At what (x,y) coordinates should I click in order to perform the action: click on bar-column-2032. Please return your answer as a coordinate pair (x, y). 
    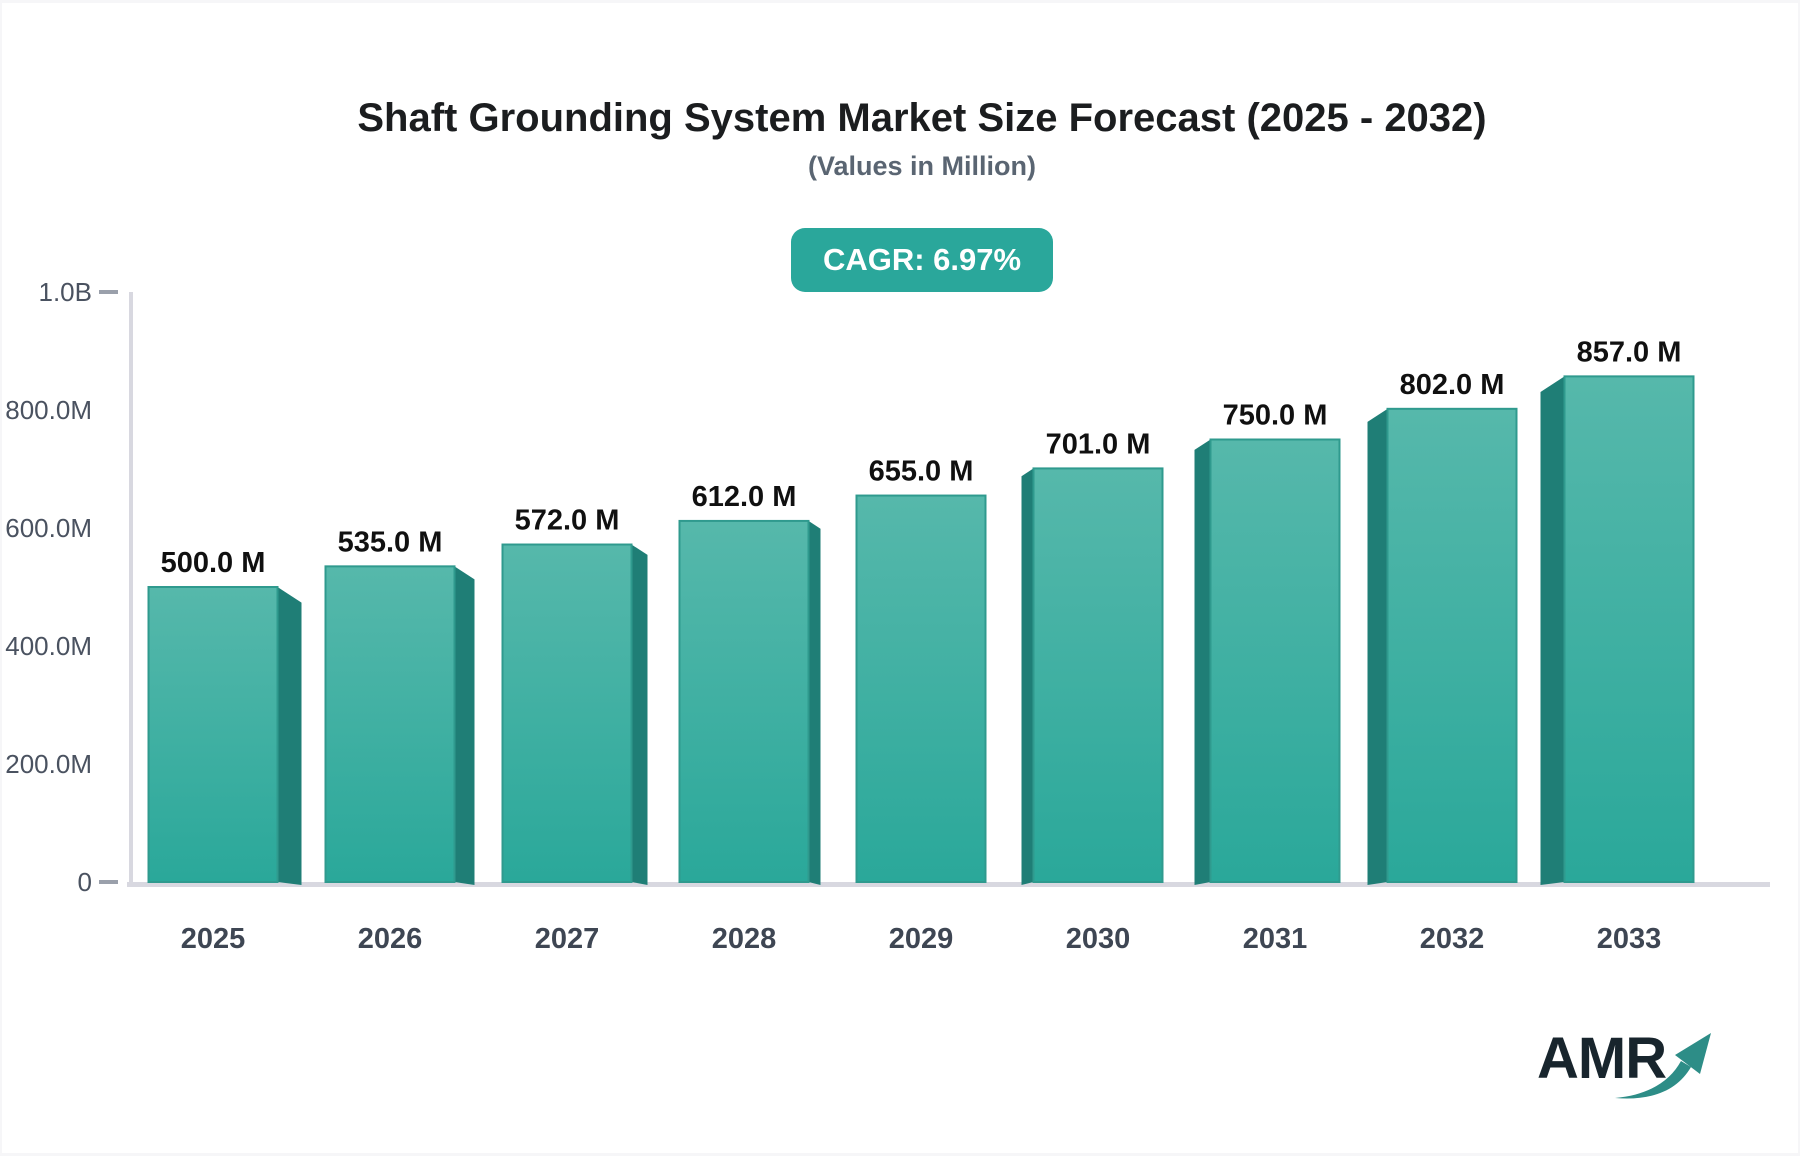
    Looking at the image, I should click on (1442, 646).